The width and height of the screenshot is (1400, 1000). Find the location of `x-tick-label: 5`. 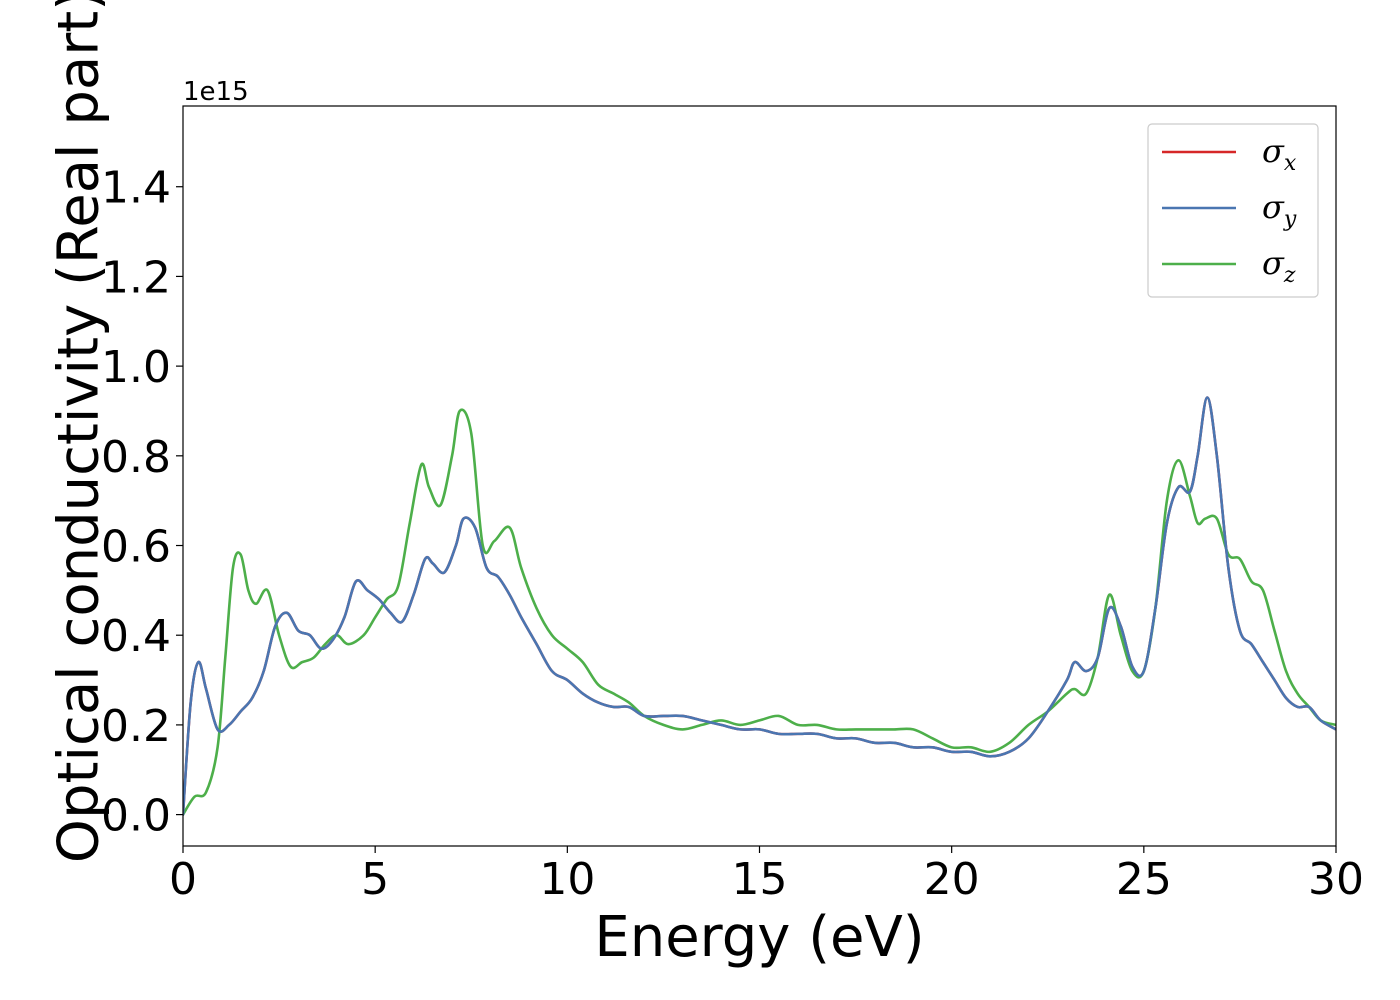

x-tick-label: 5 is located at coordinates (375, 879).